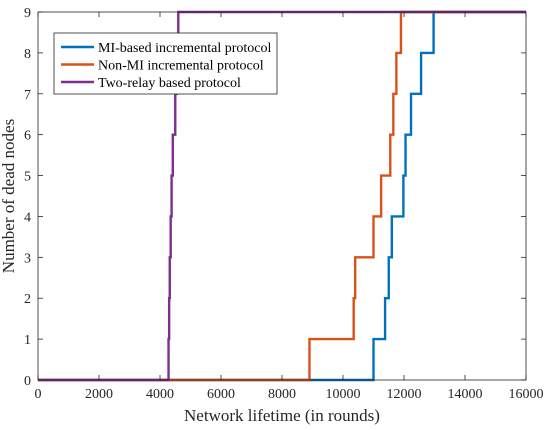  What do you see at coordinates (27, 136) in the screenshot?
I see `y-tick-label: 6` at bounding box center [27, 136].